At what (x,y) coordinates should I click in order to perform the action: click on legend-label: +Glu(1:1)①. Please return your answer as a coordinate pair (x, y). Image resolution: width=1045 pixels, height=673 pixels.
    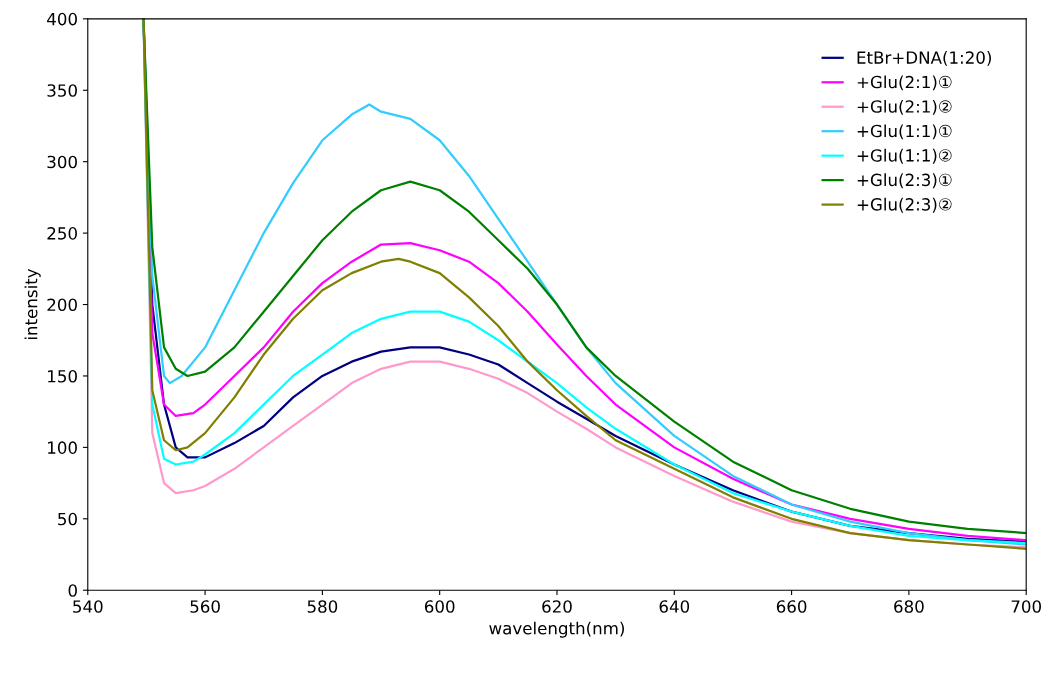
    Looking at the image, I should click on (904, 132).